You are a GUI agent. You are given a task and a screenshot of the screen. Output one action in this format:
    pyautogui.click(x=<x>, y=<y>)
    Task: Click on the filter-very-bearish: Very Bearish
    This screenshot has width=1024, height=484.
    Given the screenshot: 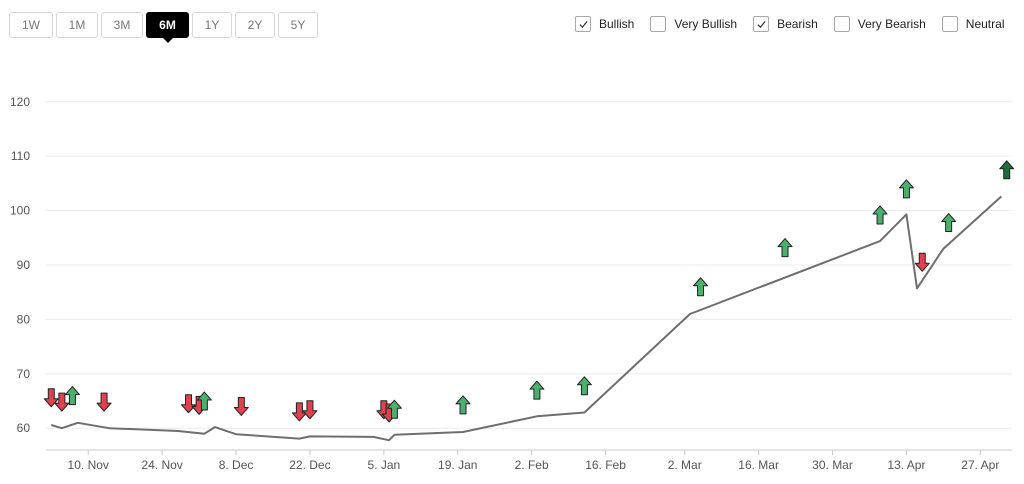 What is the action you would take?
    pyautogui.click(x=879, y=24)
    